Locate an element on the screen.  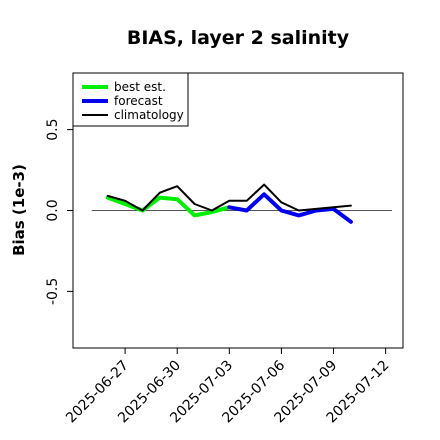
series-best-estimate-line is located at coordinates (168, 206).